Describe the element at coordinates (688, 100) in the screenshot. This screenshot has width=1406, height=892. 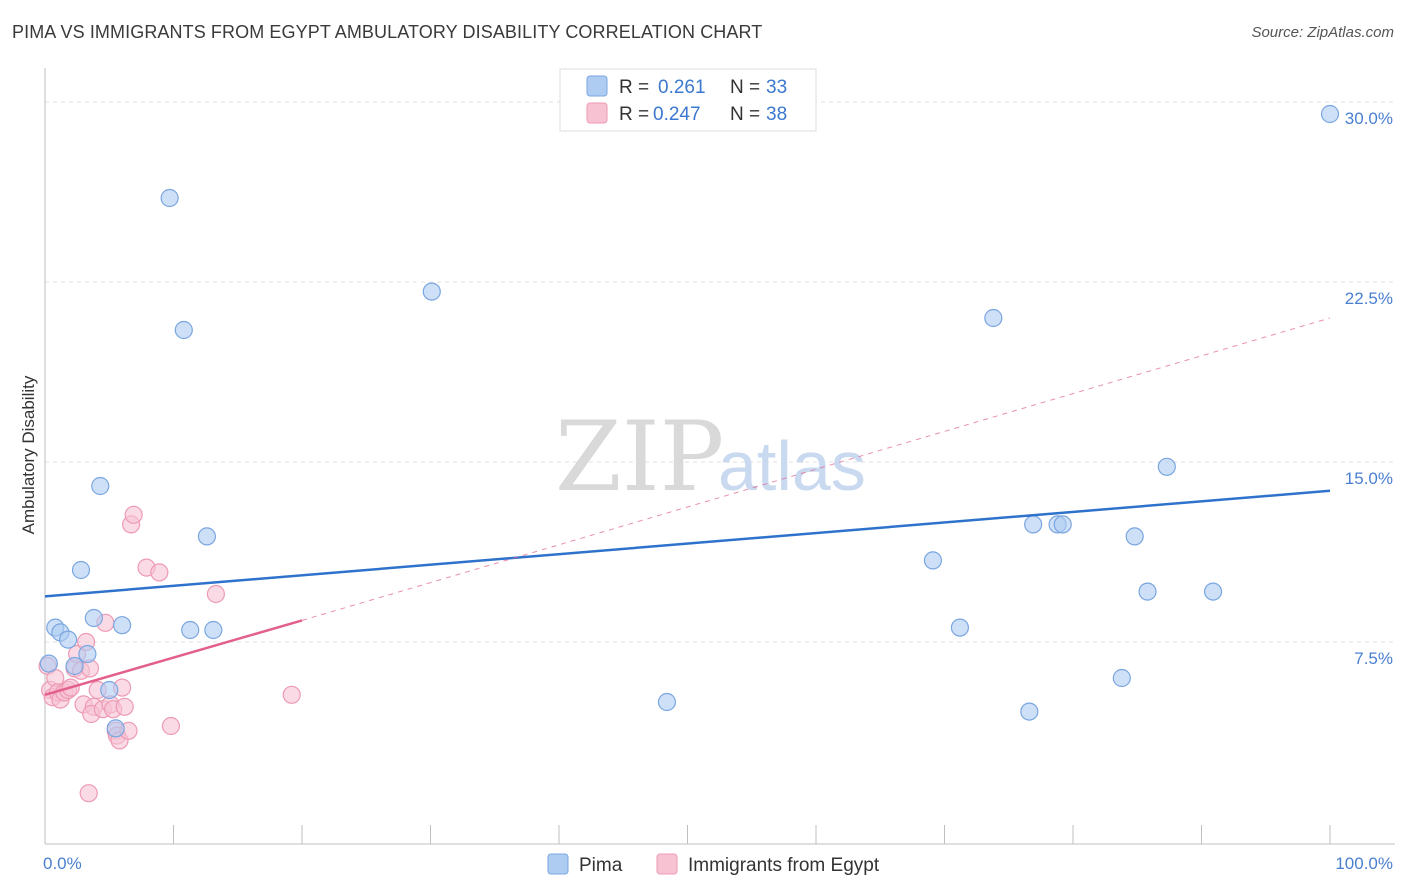
I see `correlation-legend: R = 0.261 N = 33 R = 0.247 N = 38` at that location.